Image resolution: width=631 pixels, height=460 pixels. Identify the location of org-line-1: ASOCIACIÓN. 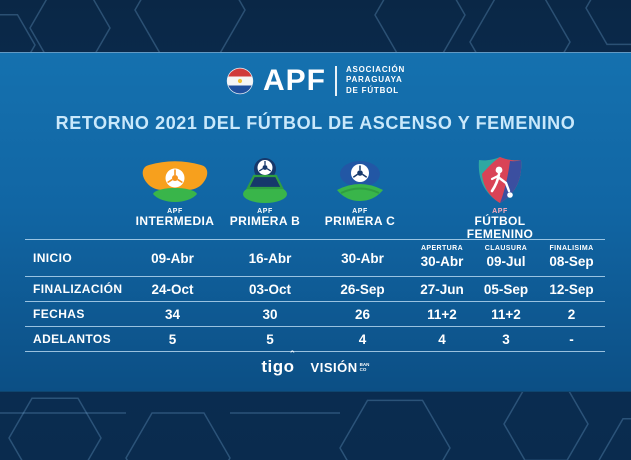
(375, 69).